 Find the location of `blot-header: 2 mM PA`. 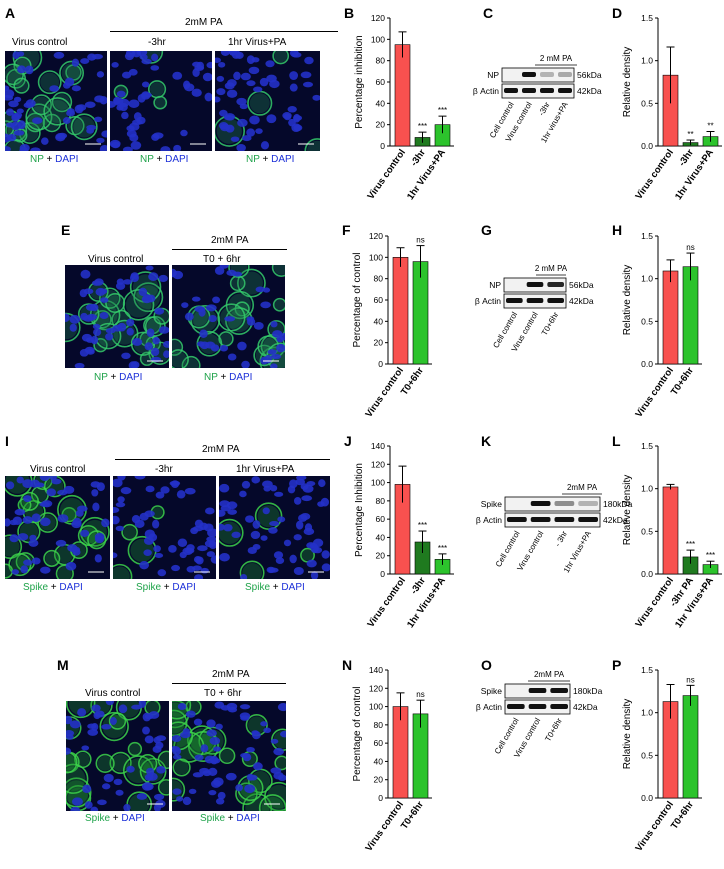

blot-header: 2 mM PA is located at coordinates (556, 58).